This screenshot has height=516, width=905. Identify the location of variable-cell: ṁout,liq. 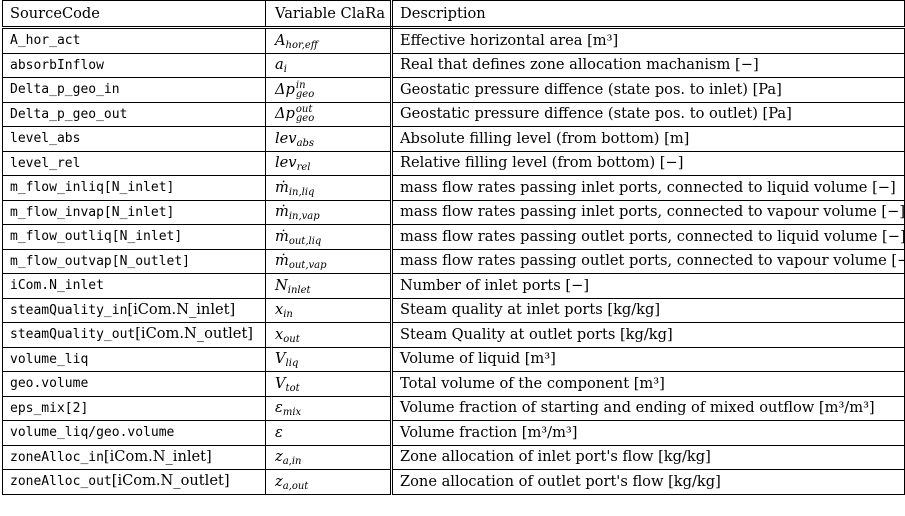
(329, 237).